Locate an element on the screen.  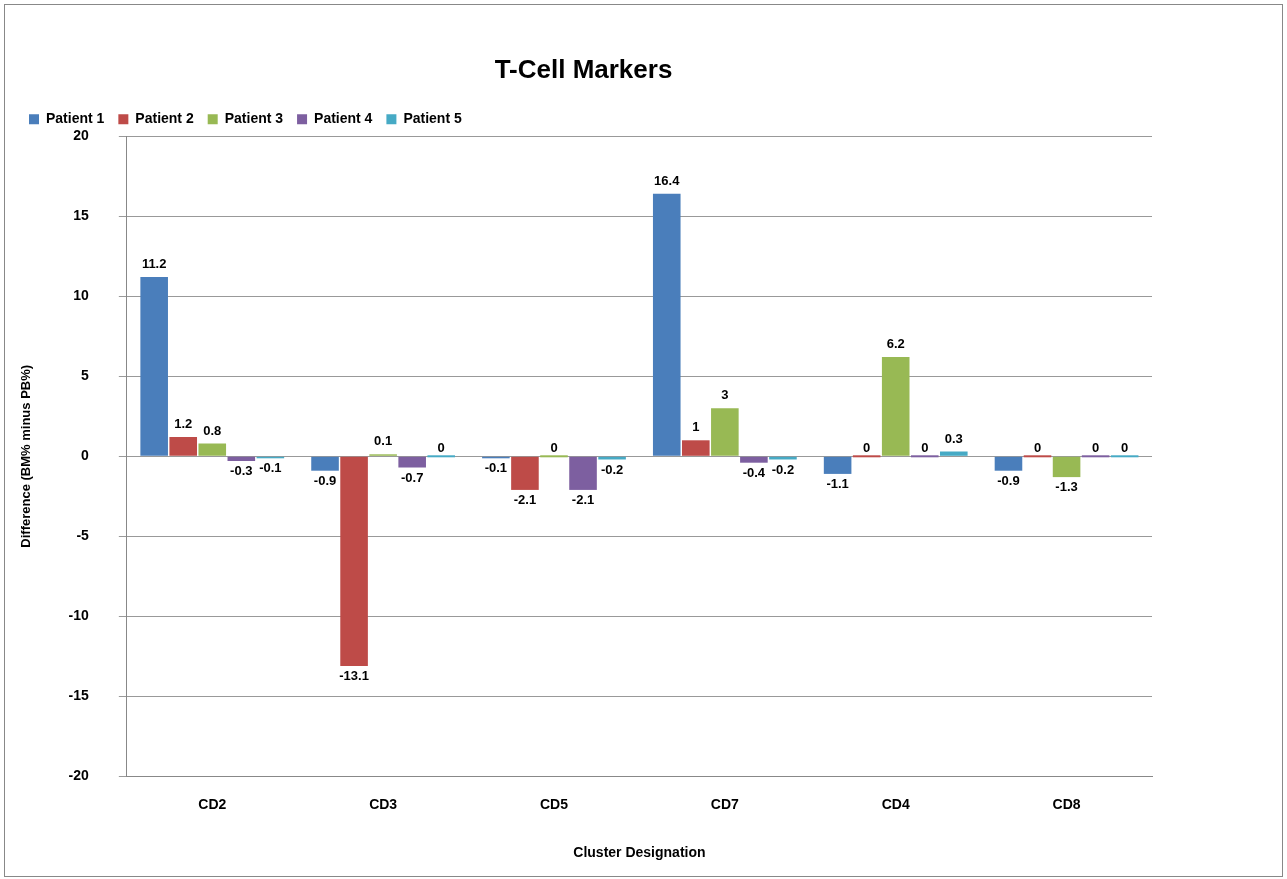
legend-label: Patient 2 is located at coordinates (164, 118).